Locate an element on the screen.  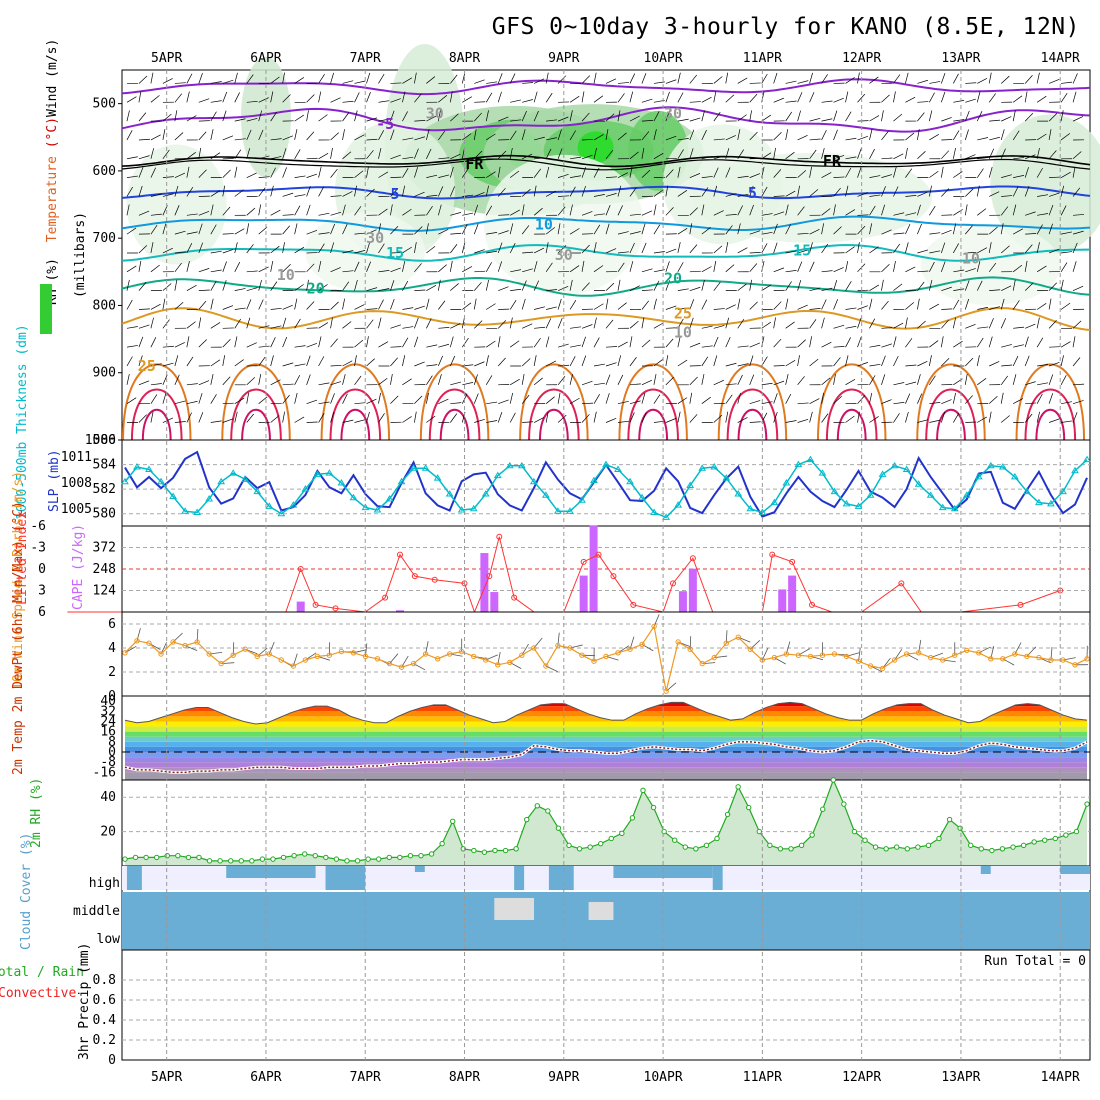
wind10m-label: 10m Wind Speed & Barbs (m/s) is located at coordinates (18, 580).